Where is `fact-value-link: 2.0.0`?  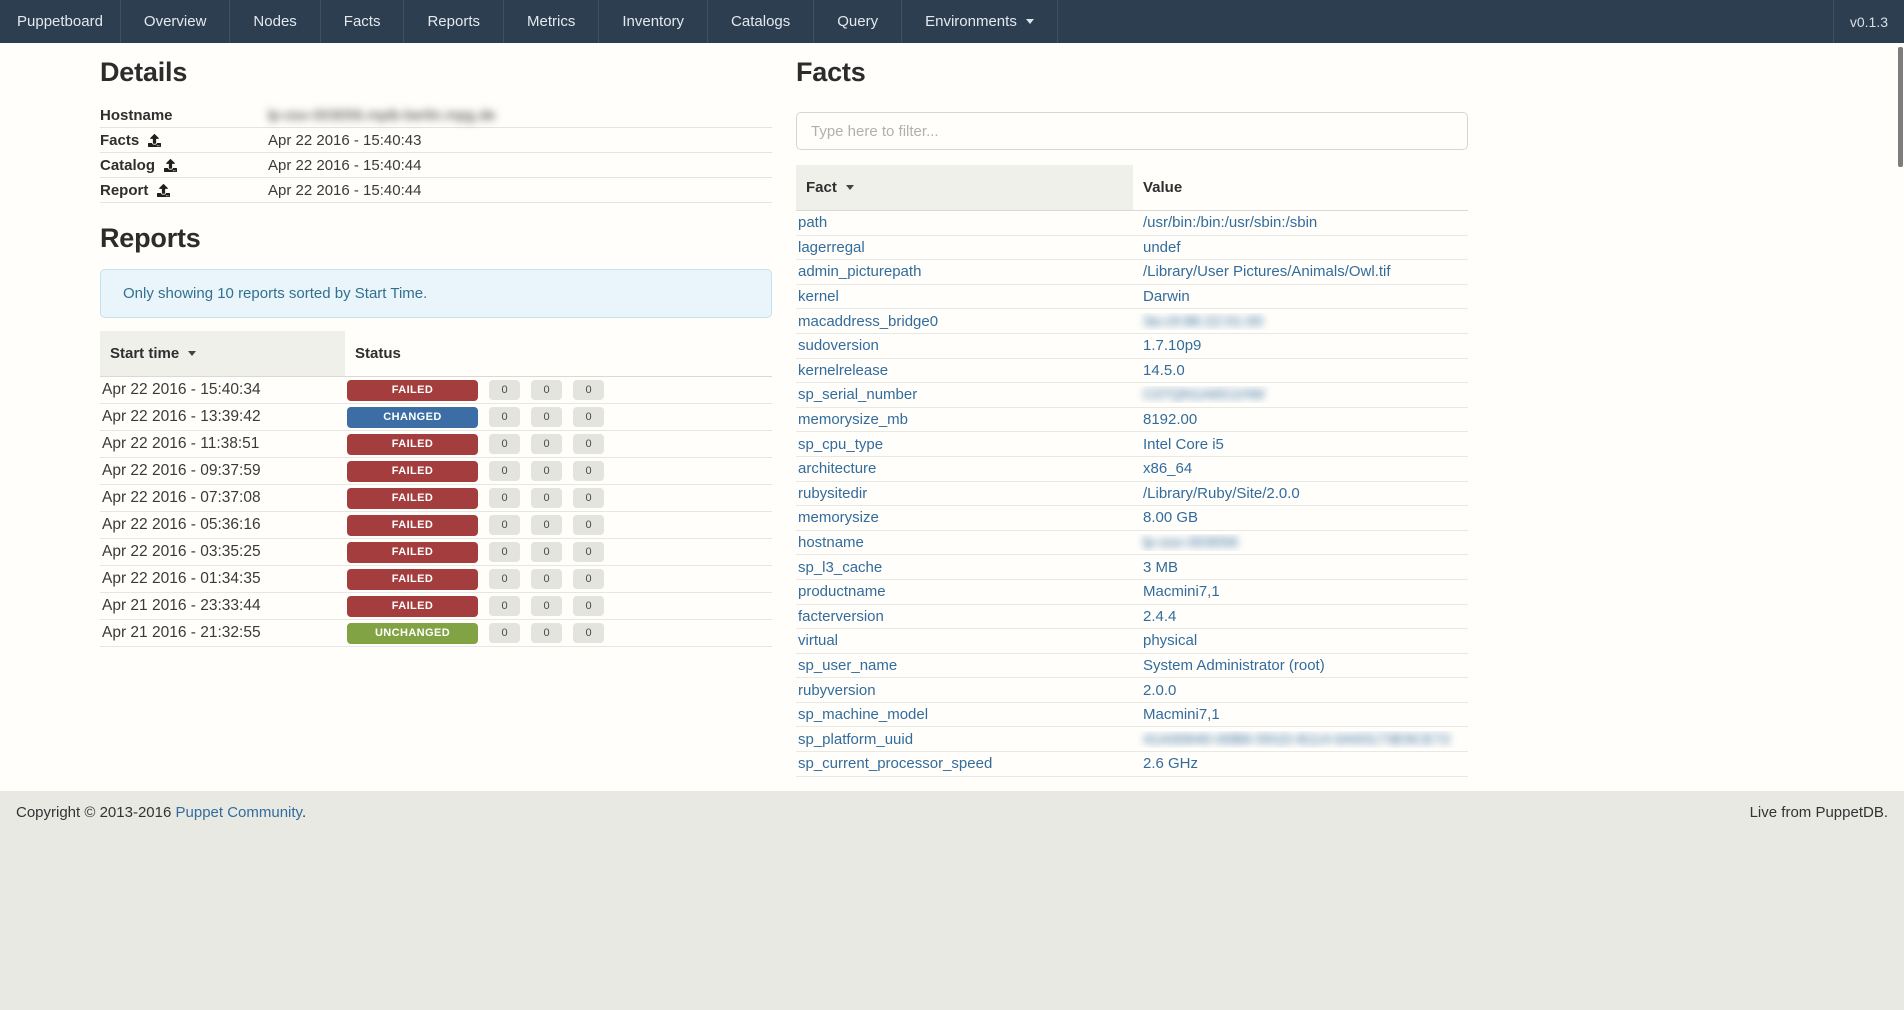 fact-value-link: 2.0.0 is located at coordinates (1160, 690).